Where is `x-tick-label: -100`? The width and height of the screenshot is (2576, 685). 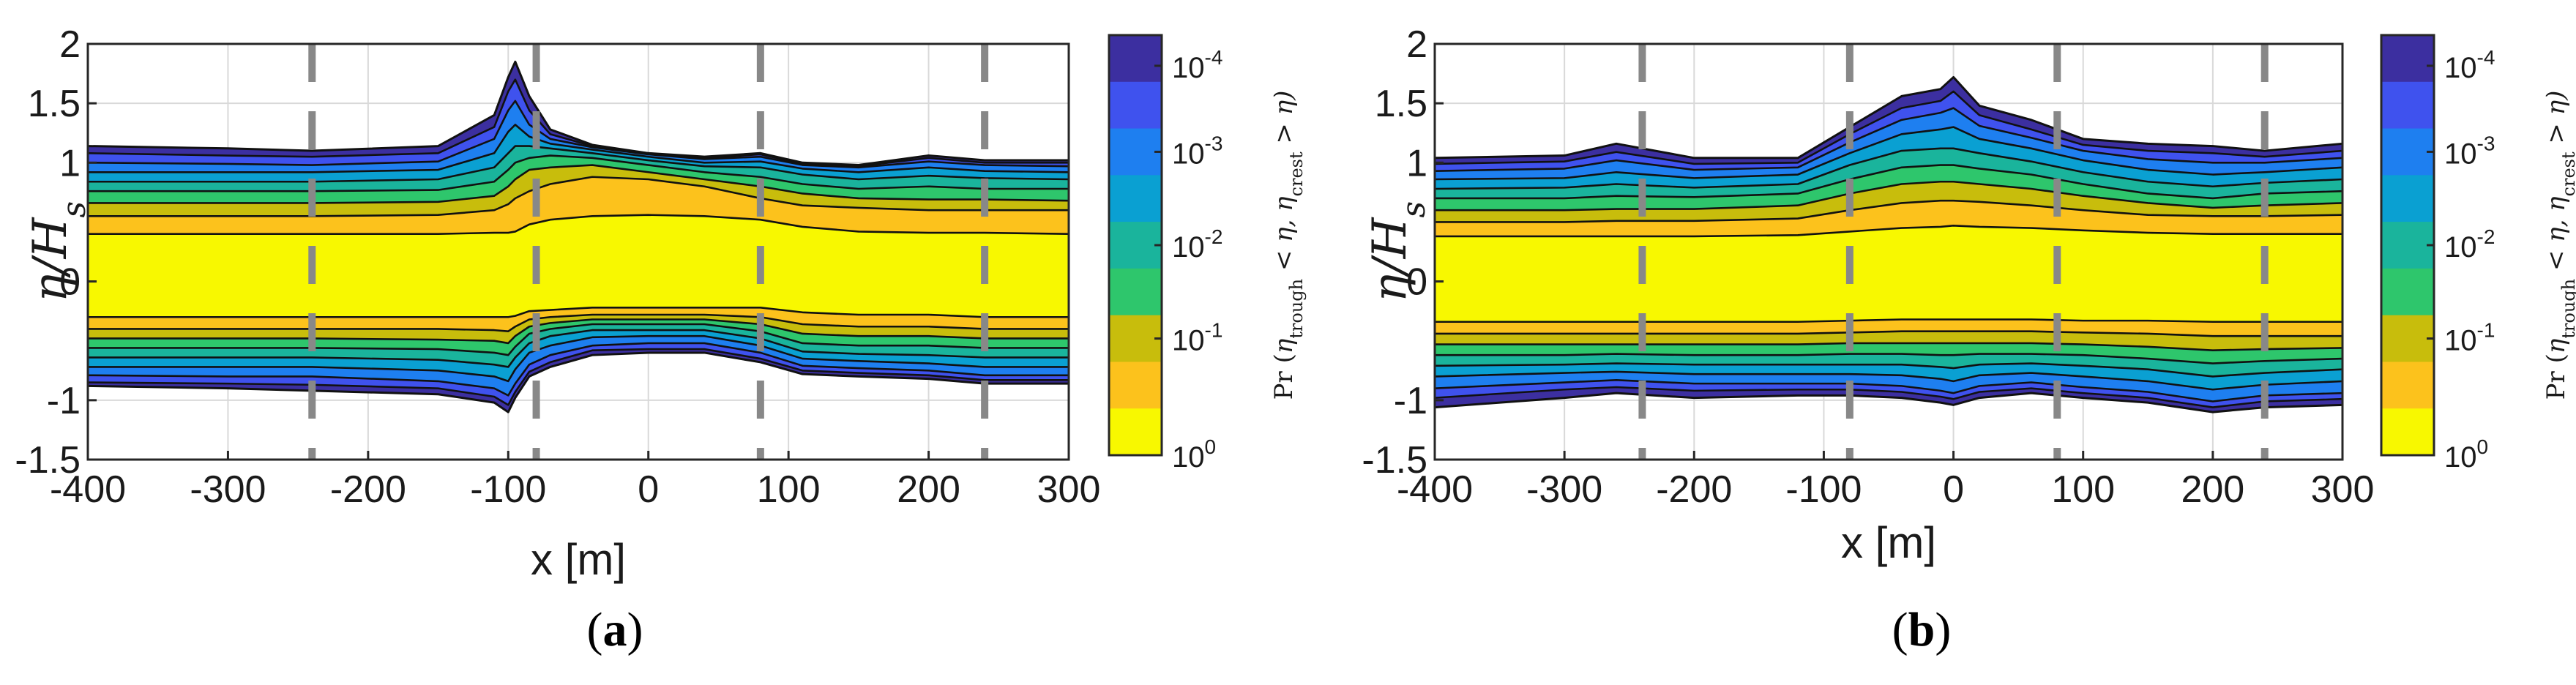
x-tick-label: -100 is located at coordinates (508, 489).